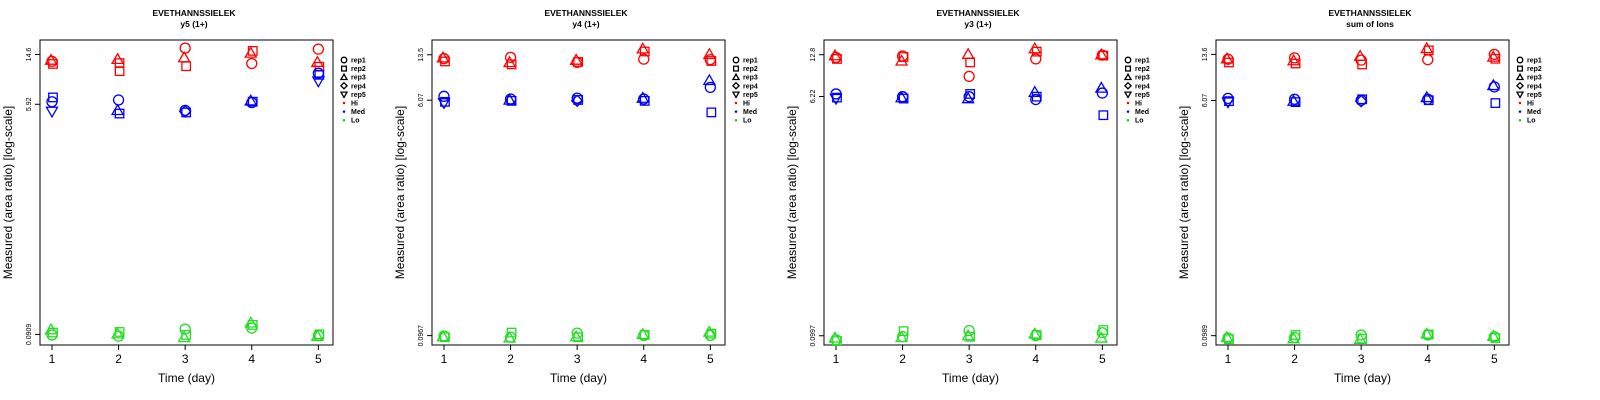  I want to click on y-tick-label: 13.5, so click(421, 55).